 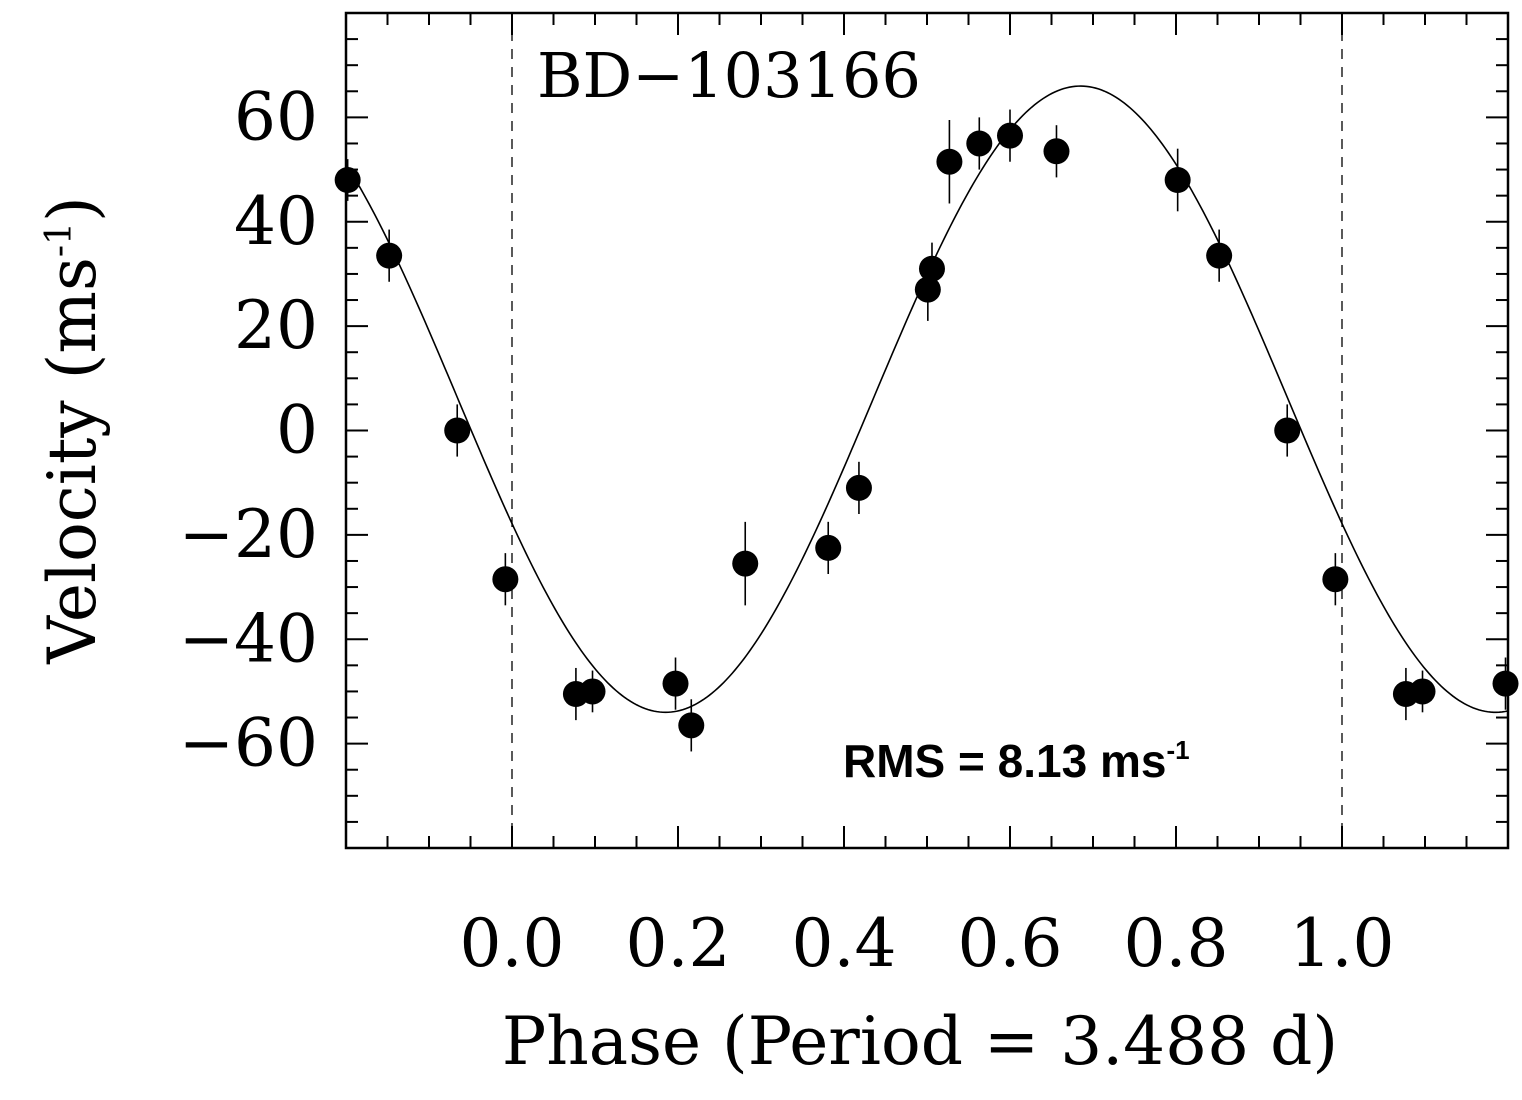 I want to click on y-tick-label: −40, so click(x=248, y=638).